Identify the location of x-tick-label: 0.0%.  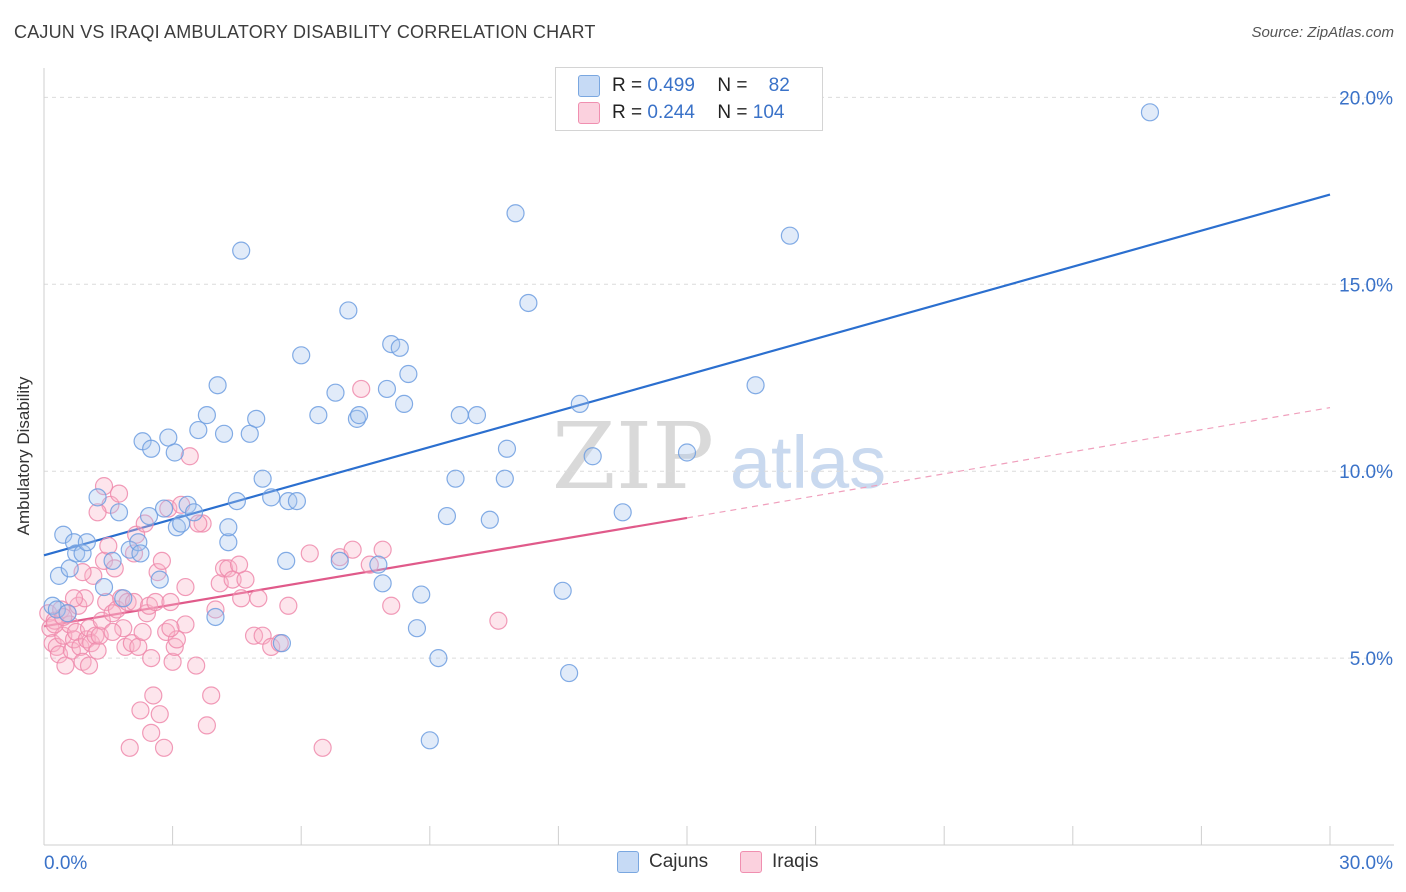
(65, 863).